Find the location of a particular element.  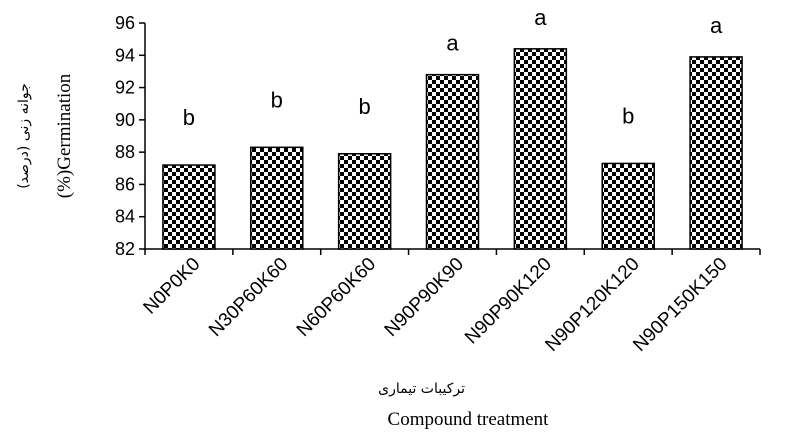

category-label: N0P0K0 is located at coordinates (172, 286).